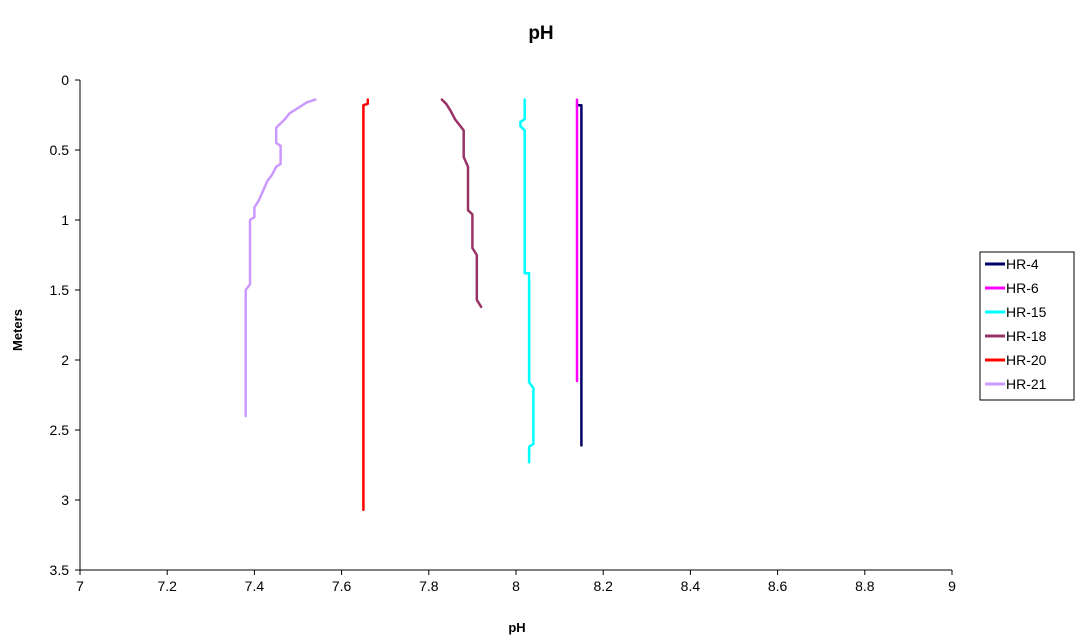 This screenshot has height=639, width=1075. I want to click on x-tick-label: 8.4, so click(691, 586).